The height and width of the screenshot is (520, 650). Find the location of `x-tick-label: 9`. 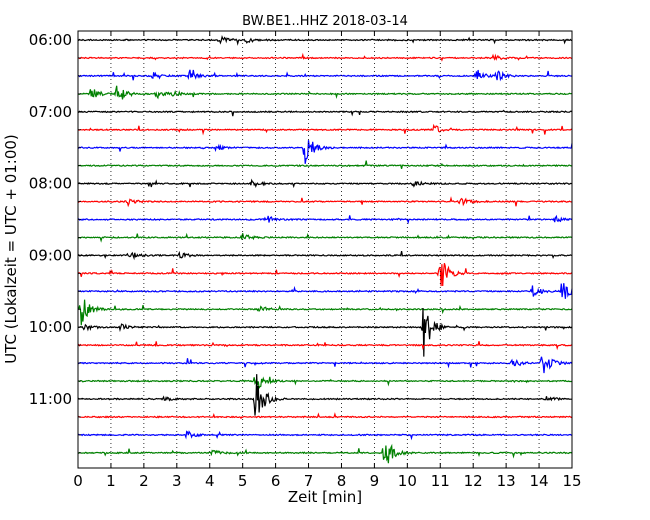

x-tick-label: 9 is located at coordinates (375, 481).